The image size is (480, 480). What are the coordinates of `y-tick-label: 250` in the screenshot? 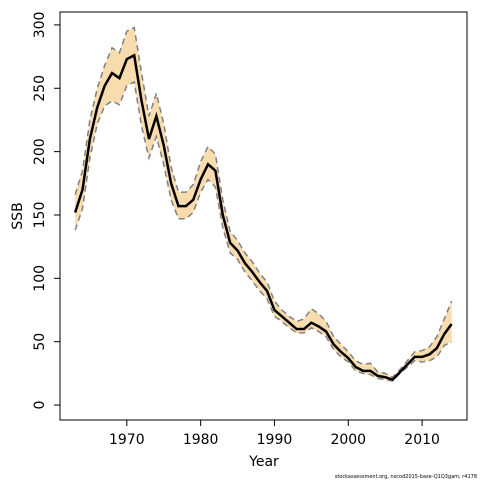 It's located at (40, 88).